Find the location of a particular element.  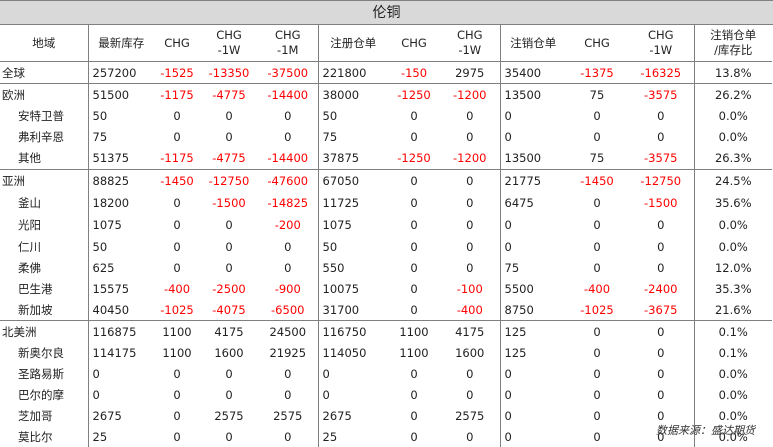

header-cell: 注销仓单 is located at coordinates (532, 43).